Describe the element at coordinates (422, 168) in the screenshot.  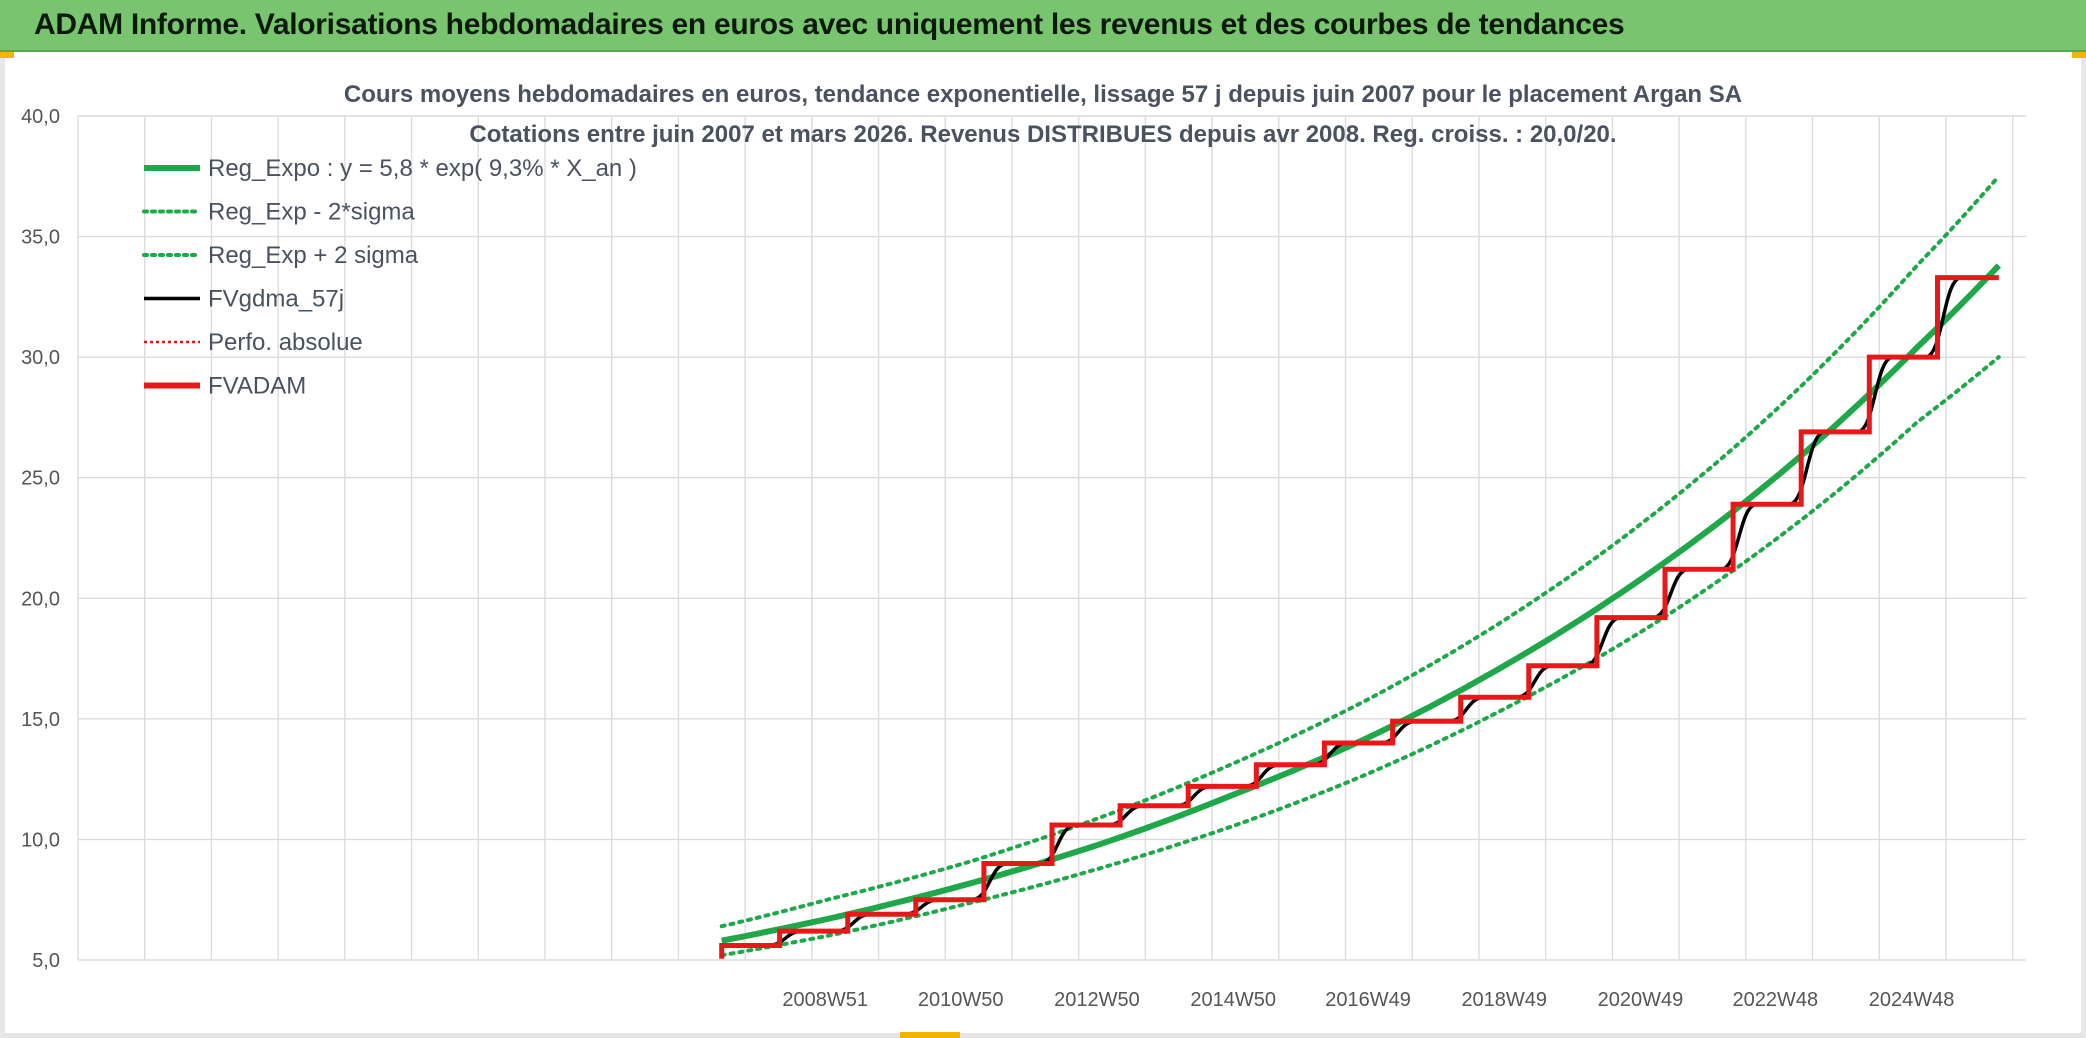
I see `legend-label: Reg_Expo : y = 5,8 * exp( 9,3% * X_an )` at that location.